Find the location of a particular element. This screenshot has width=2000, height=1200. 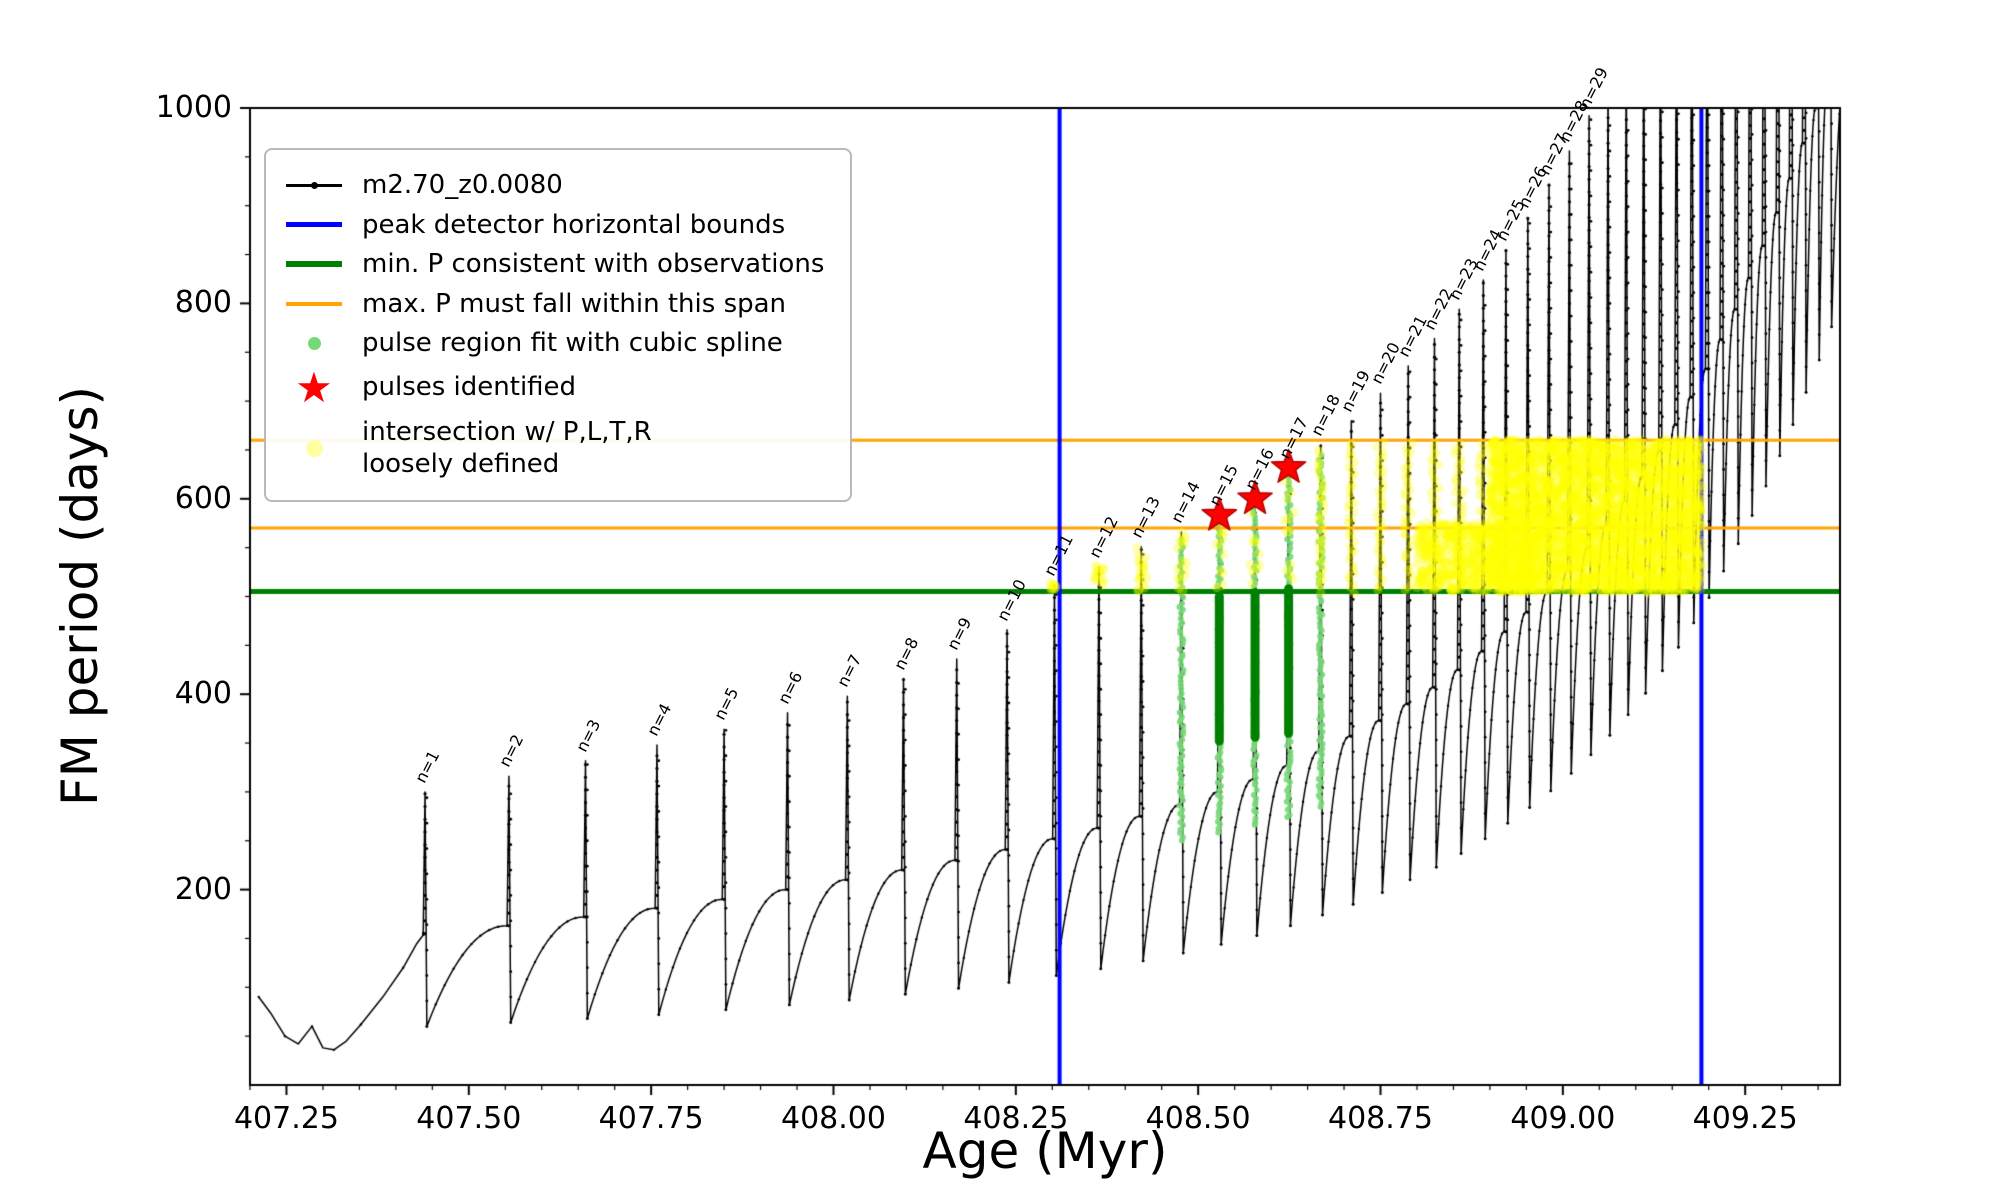

x-tick-label: 407.75 is located at coordinates (651, 1118).